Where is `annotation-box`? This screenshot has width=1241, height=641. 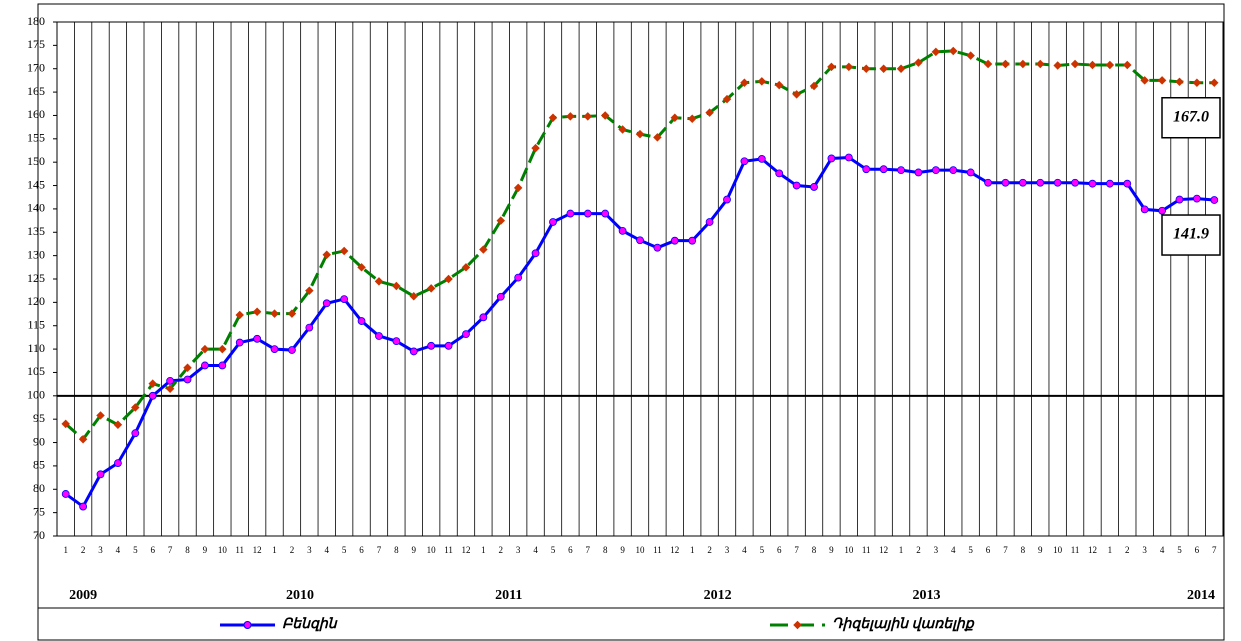
annotation-box is located at coordinates (1191, 235).